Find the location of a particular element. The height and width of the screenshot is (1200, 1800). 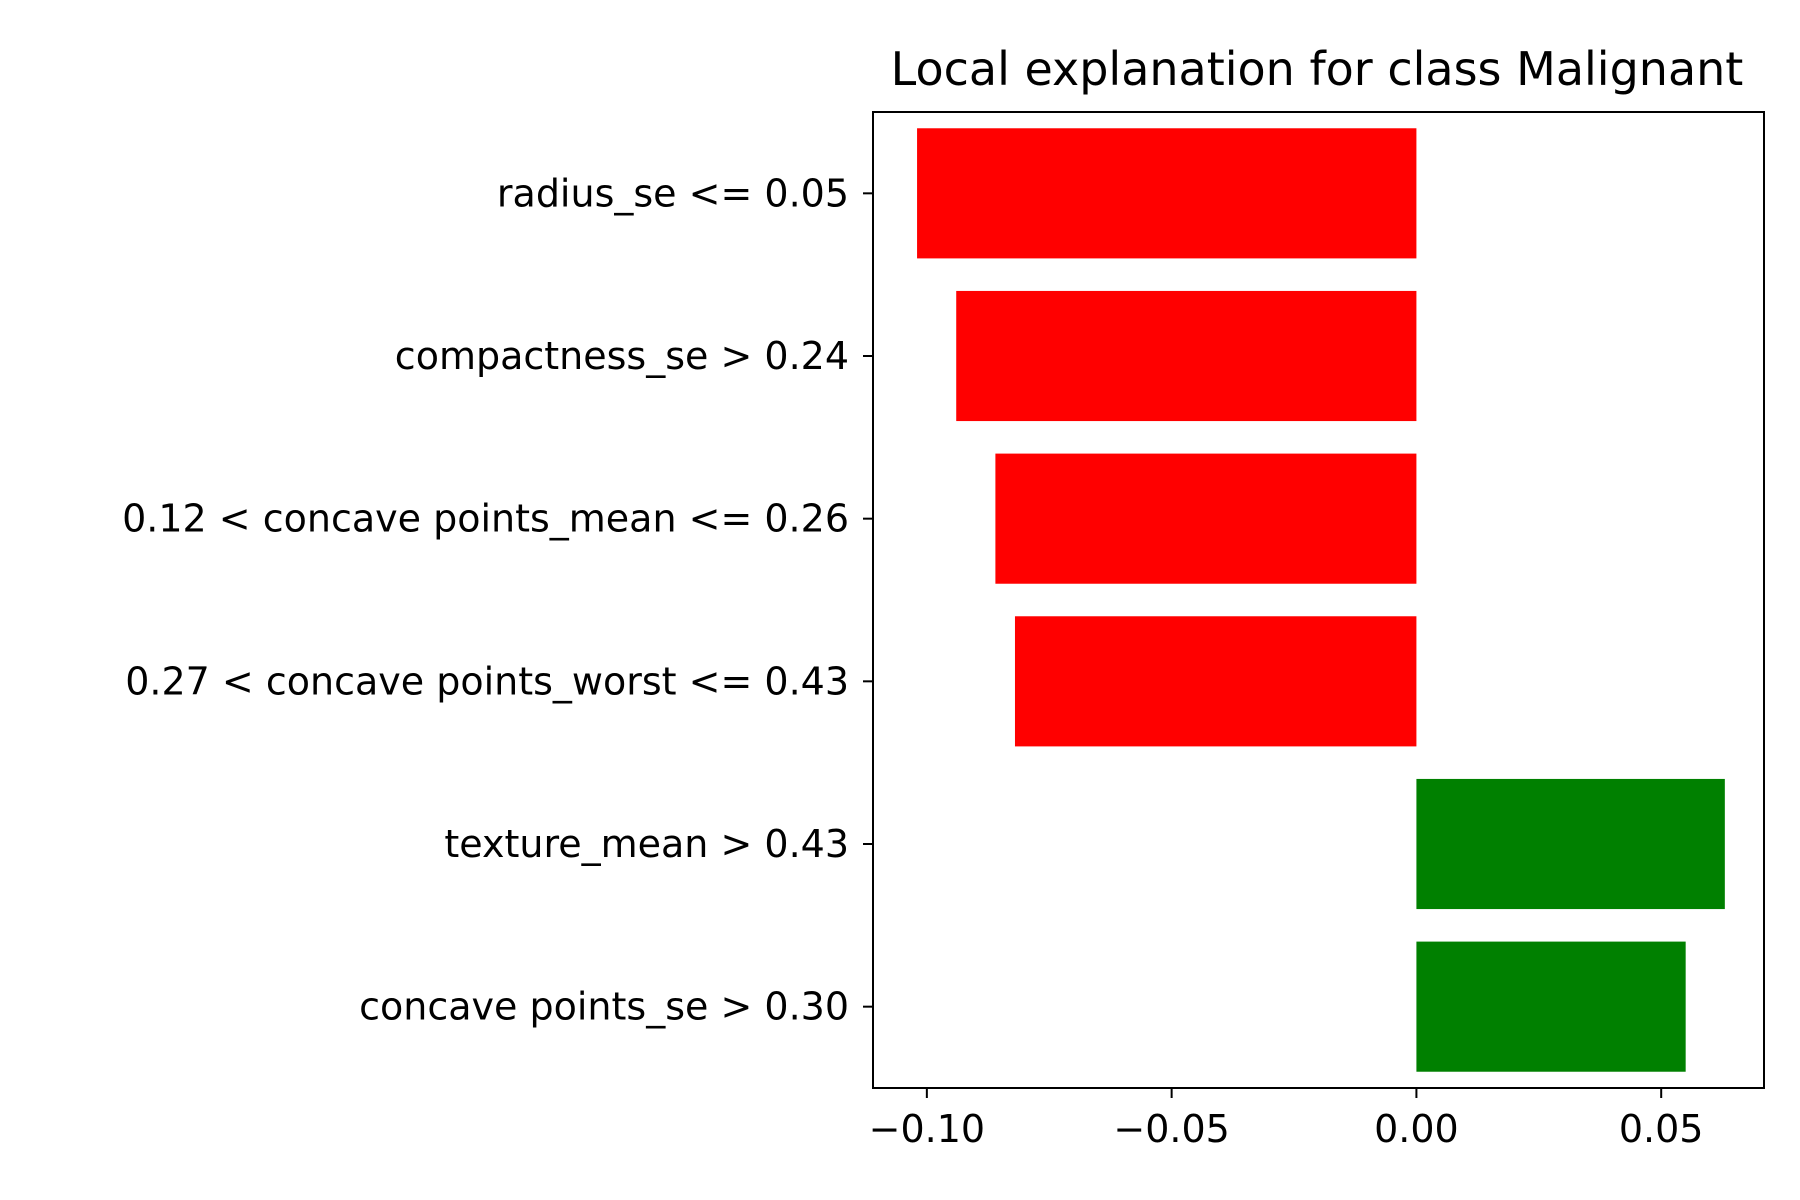

category-label: 0.27 < concave points_worst <= 0.43 is located at coordinates (487, 681).